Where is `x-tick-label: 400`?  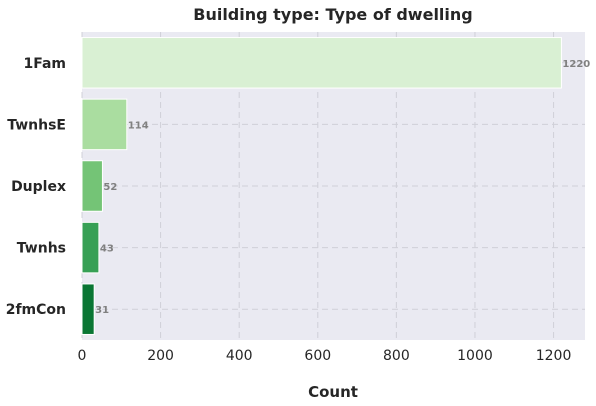 x-tick-label: 400 is located at coordinates (239, 356).